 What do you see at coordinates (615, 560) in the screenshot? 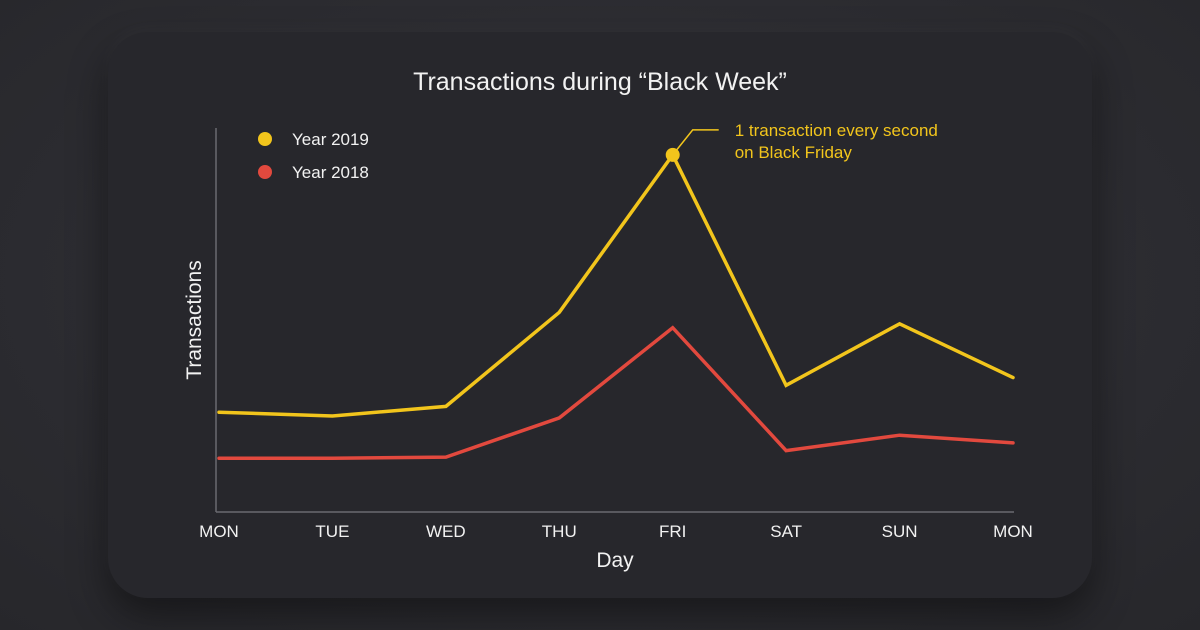
I see `x-axis-label: Day` at bounding box center [615, 560].